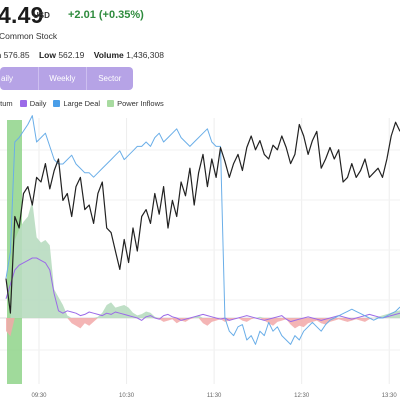 The image size is (400, 400). I want to click on chart-legend: ntum Daily Large Deal Power Inflows, so click(85, 103).